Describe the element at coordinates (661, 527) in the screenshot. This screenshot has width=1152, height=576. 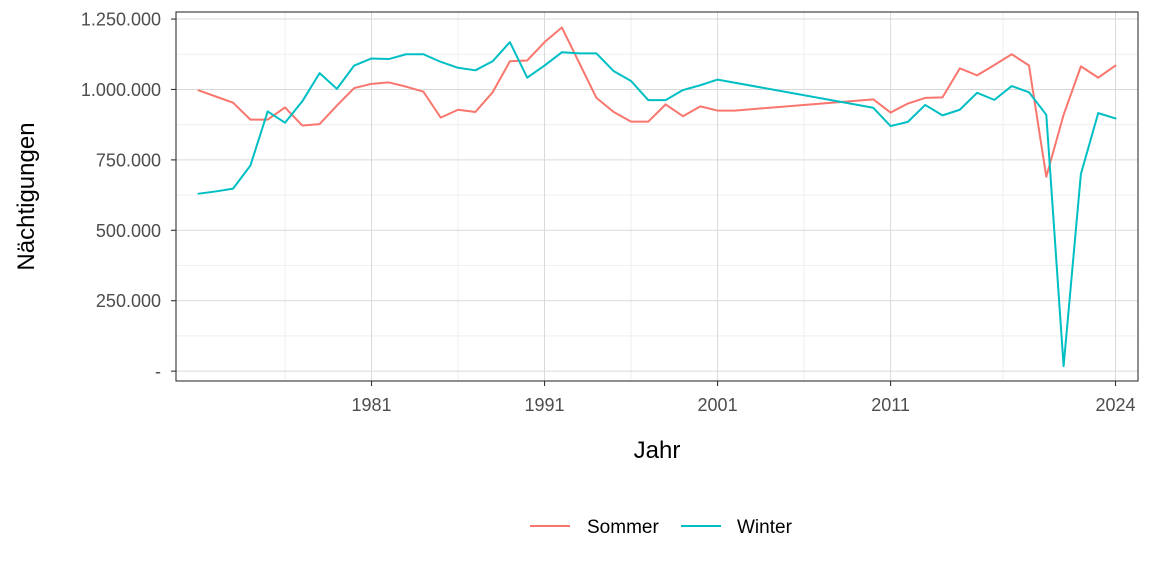
I see `legend: Sommer Winter` at that location.